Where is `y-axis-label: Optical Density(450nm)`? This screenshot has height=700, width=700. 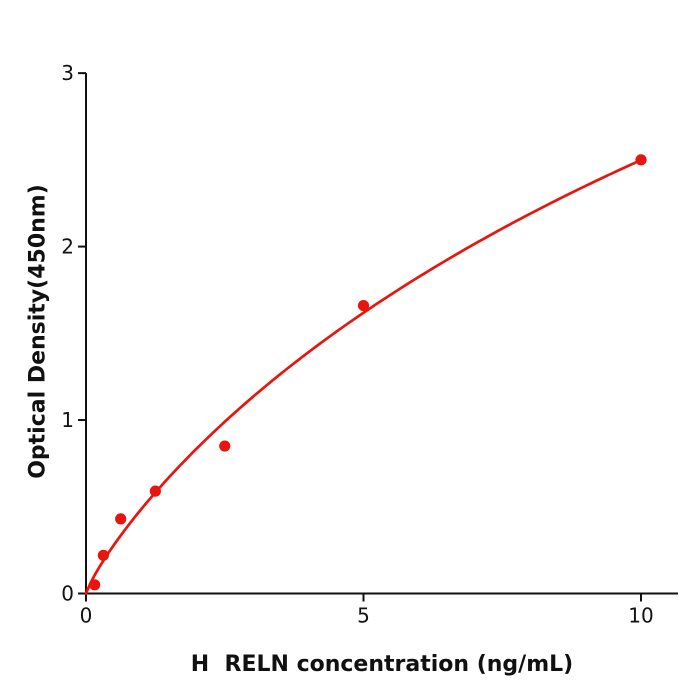
y-axis-label: Optical Density(450nm) is located at coordinates (38, 331).